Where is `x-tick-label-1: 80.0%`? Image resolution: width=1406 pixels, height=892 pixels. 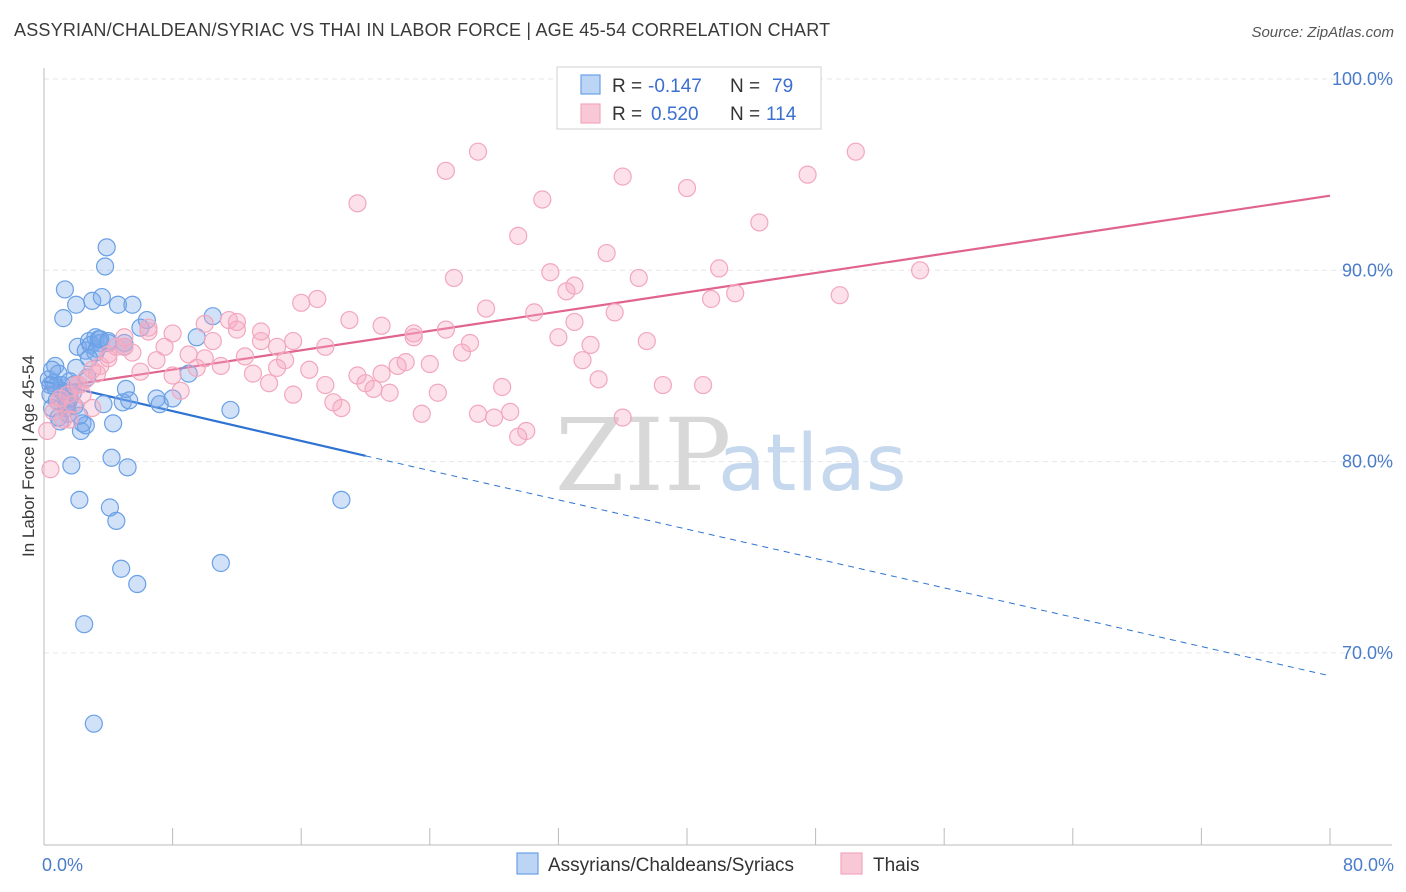 x-tick-label-1: 80.0% is located at coordinates (1368, 865).